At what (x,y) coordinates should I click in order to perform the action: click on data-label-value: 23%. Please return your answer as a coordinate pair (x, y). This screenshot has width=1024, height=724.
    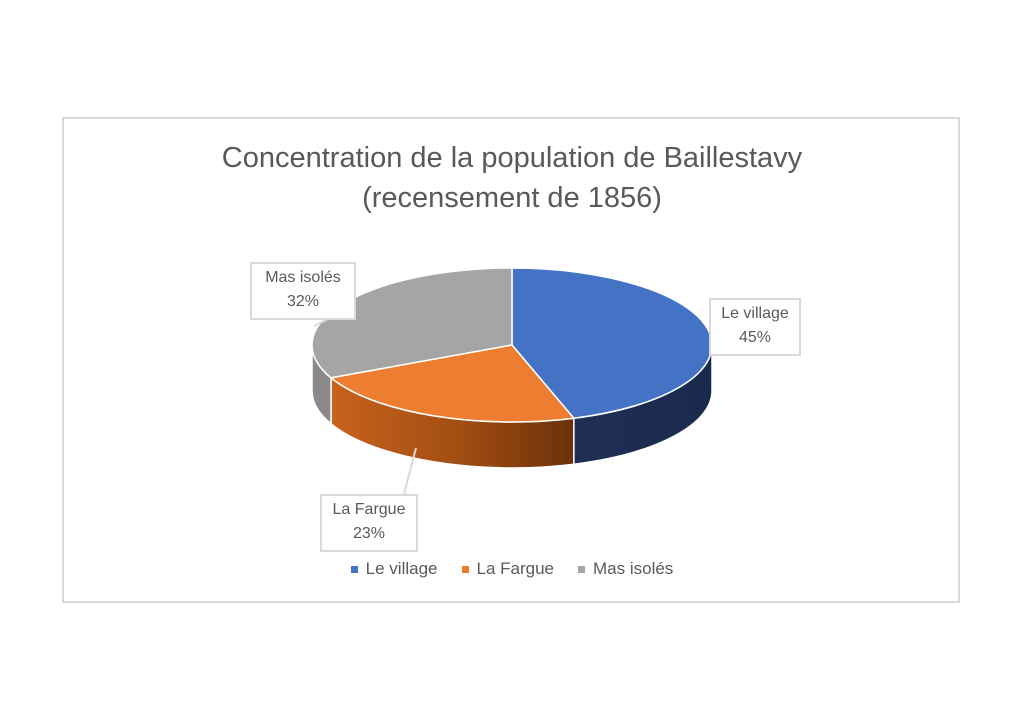
    Looking at the image, I should click on (369, 533).